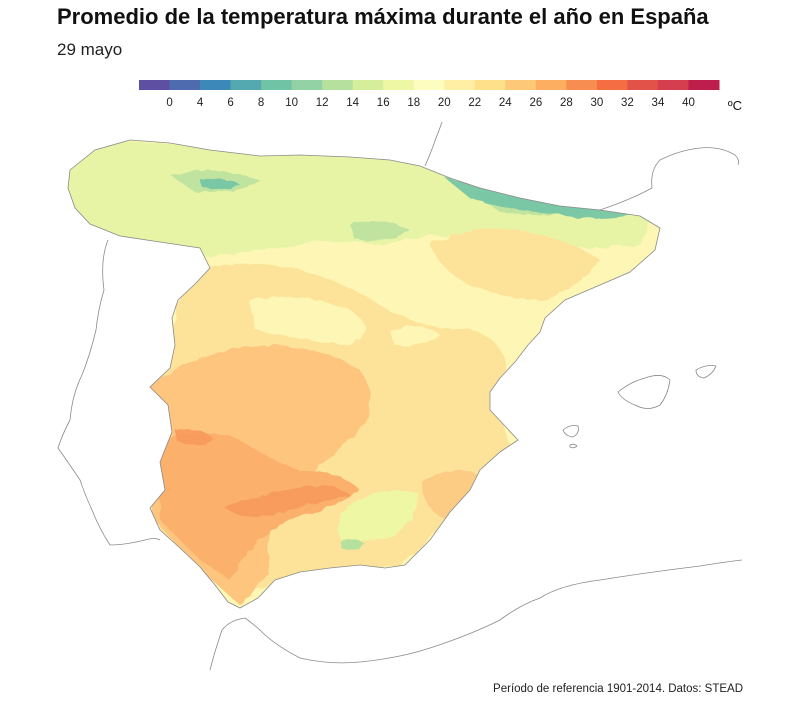 The width and height of the screenshot is (800, 708). I want to click on legend-color-bar, so click(429, 85).